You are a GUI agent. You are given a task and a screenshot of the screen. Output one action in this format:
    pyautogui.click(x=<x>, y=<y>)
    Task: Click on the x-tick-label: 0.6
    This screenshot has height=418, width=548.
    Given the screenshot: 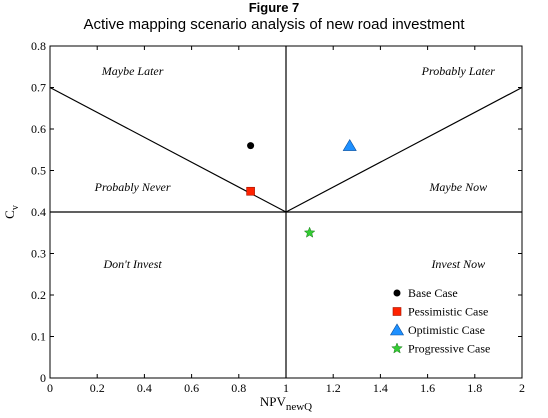 What is the action you would take?
    pyautogui.click(x=191, y=388)
    